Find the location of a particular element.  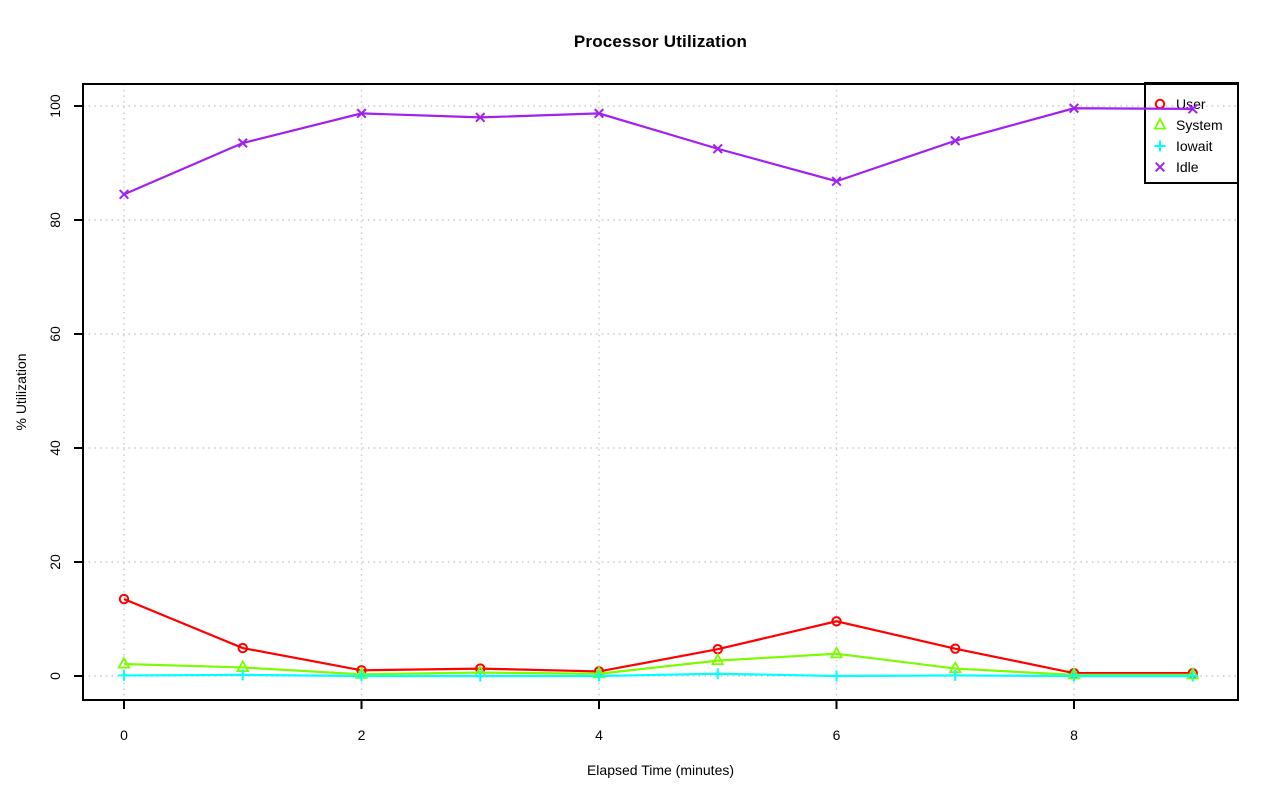

legend-box is located at coordinates (1191, 133).